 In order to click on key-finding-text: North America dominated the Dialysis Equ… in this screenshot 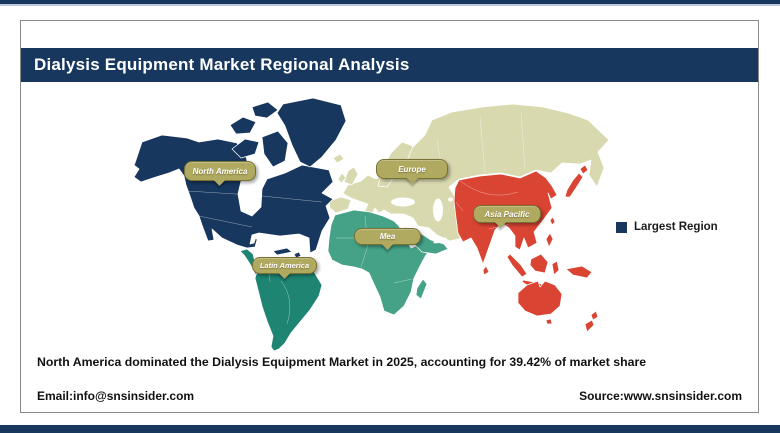, I will do `click(342, 362)`.